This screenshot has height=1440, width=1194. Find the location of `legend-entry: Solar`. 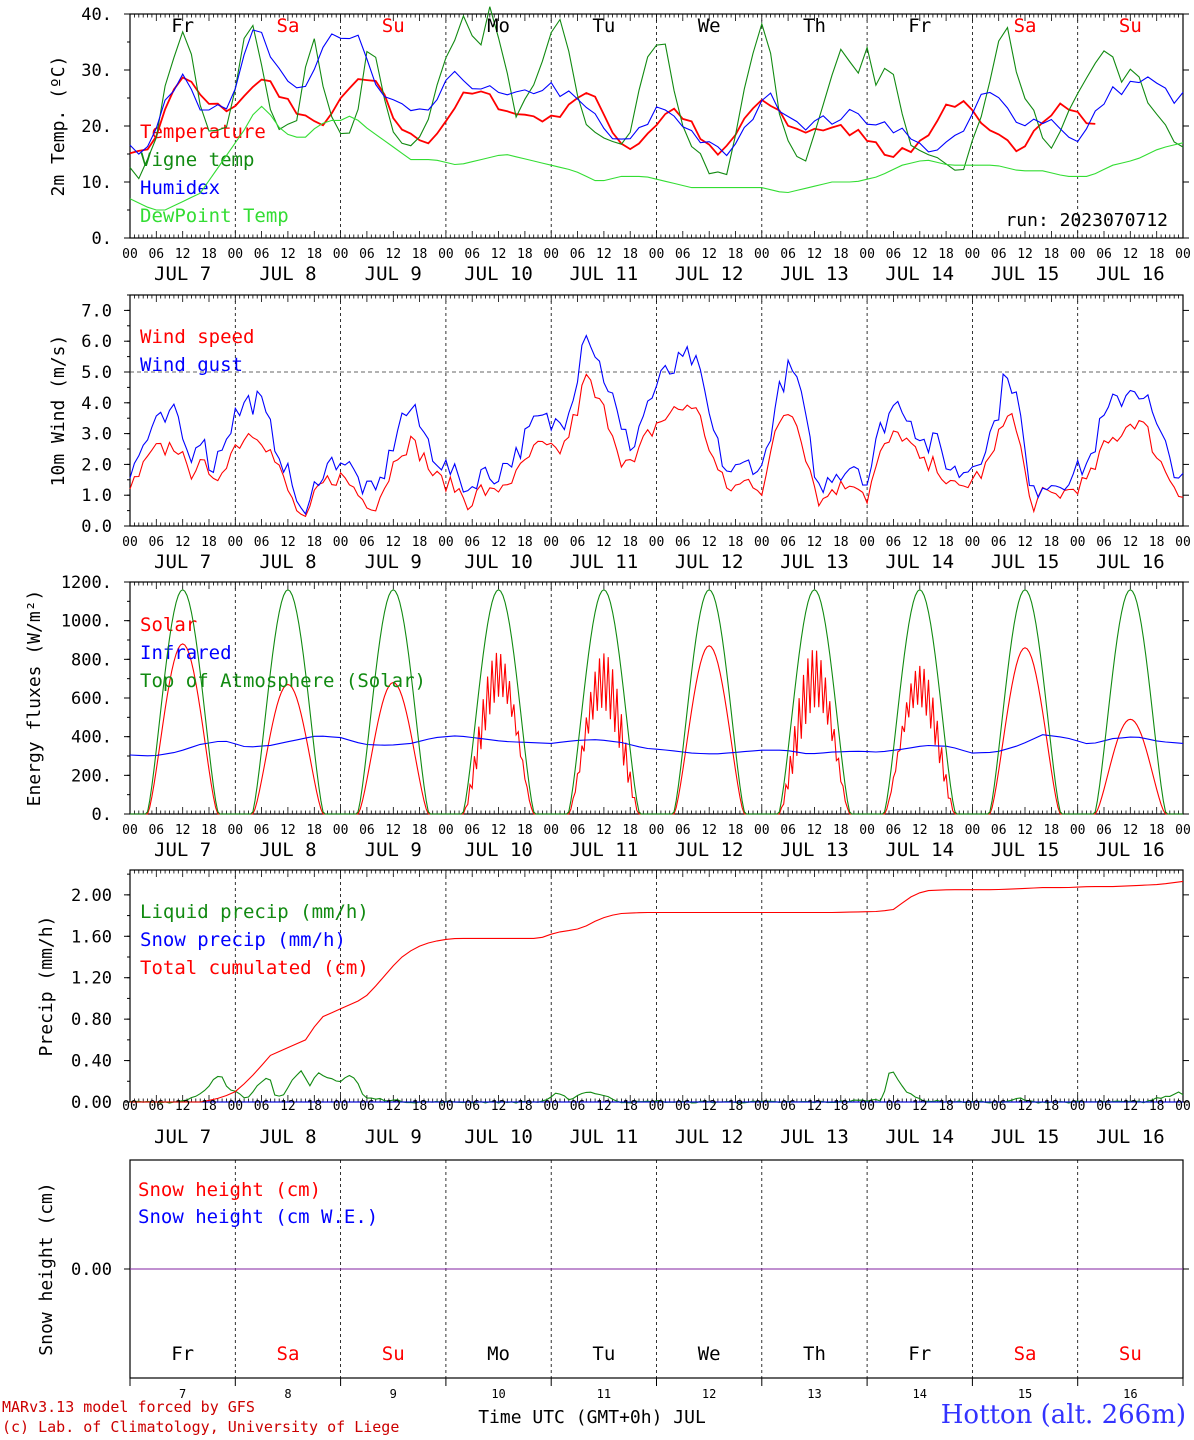

legend-entry: Solar is located at coordinates (168, 625).